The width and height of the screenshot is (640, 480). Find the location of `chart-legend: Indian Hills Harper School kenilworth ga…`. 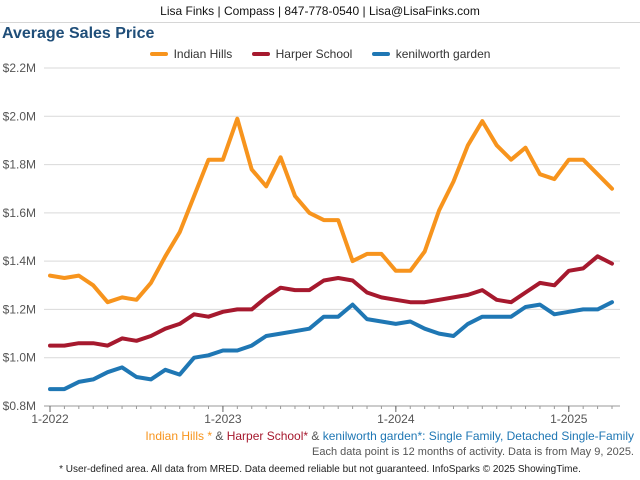

chart-legend: Indian Hills Harper School kenilworth ga… is located at coordinates (320, 53).